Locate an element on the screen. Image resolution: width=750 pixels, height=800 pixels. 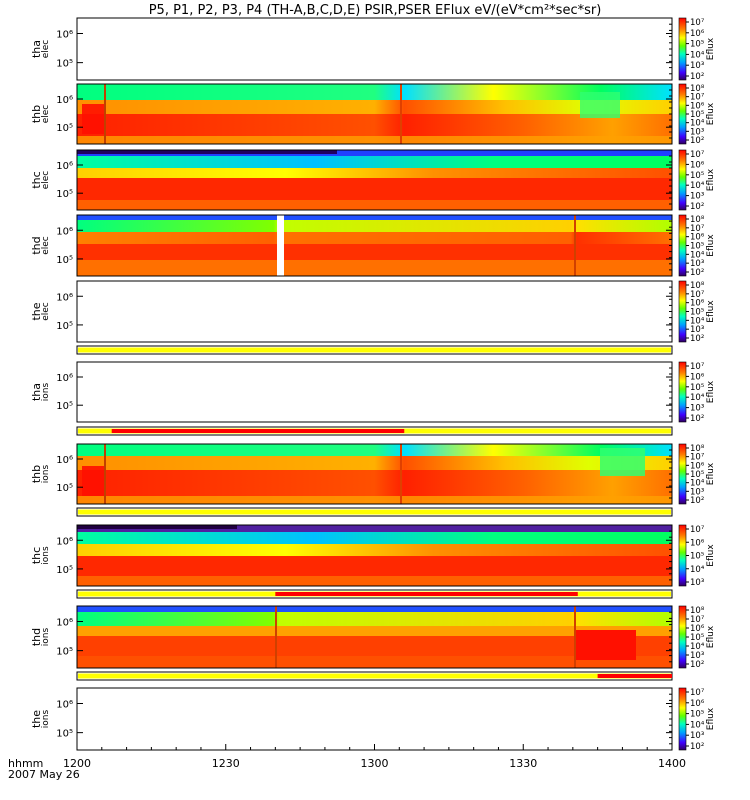
panel-the-ions is located at coordinates (374, 719).